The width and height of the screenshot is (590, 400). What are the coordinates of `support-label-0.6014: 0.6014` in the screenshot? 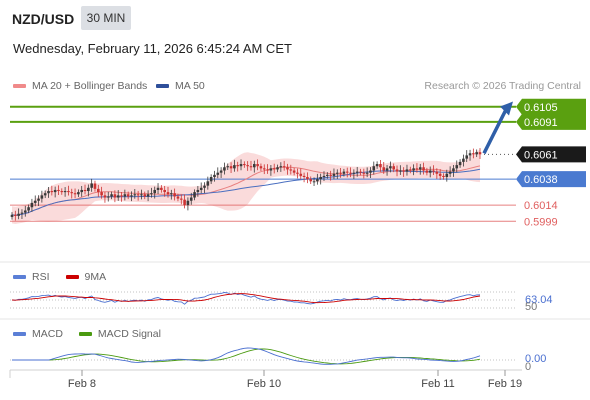 It's located at (541, 206).